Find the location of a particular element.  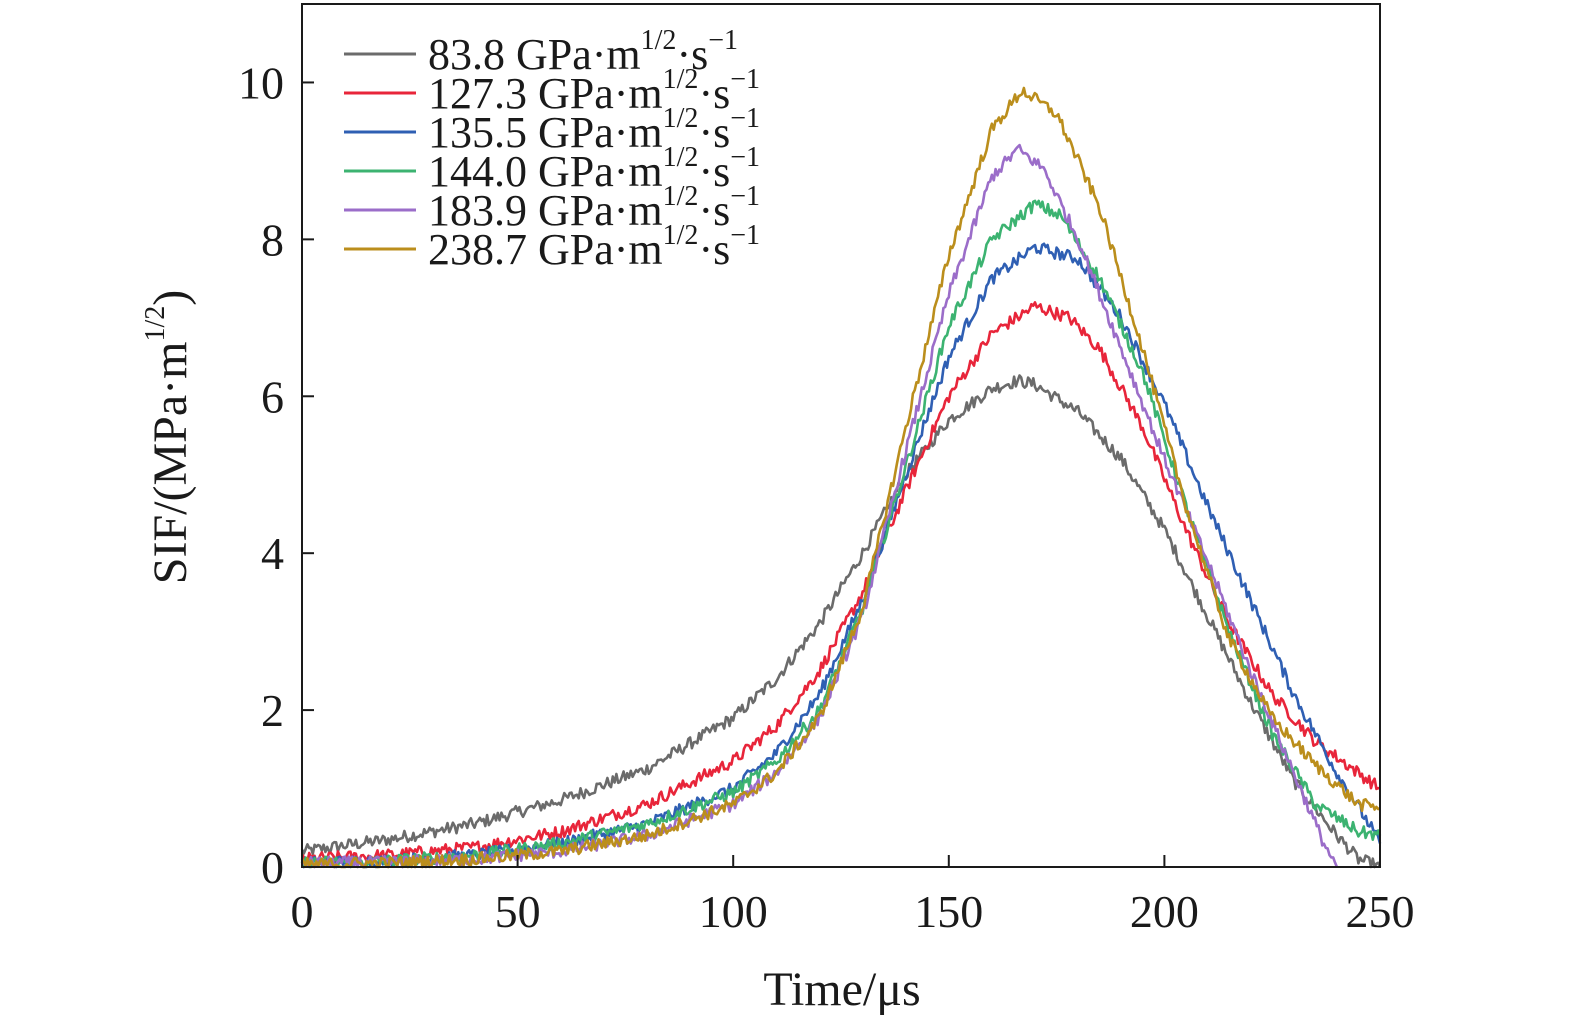

y-axis-title-sup: 1/2 is located at coordinates (155, 324).